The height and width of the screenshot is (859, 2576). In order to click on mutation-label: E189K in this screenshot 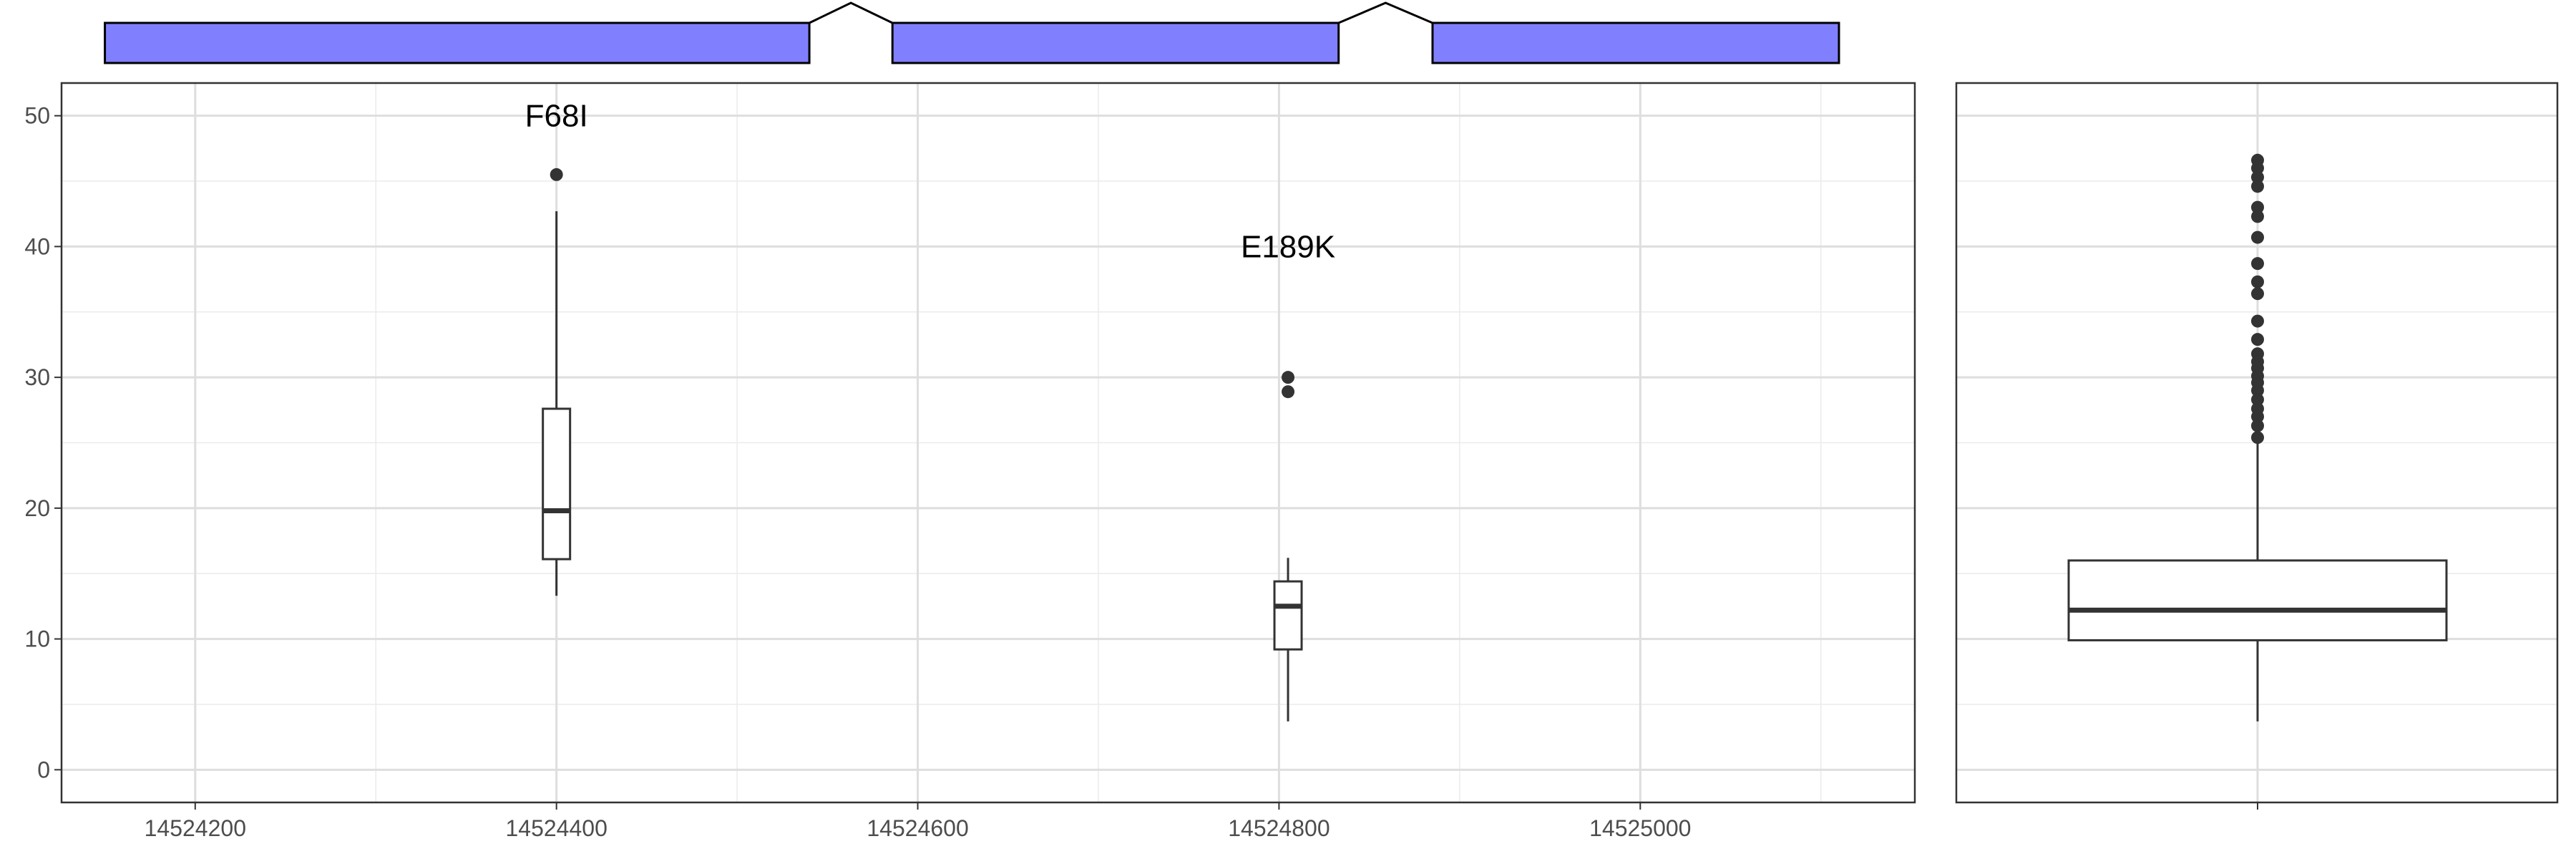, I will do `click(1288, 246)`.